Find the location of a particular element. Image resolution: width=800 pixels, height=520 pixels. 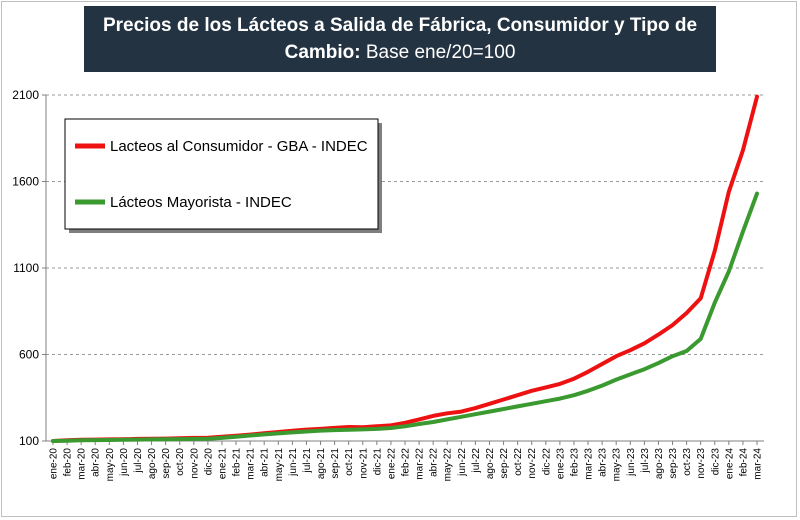

x-tick-label: nov-22 is located at coordinates (532, 463).